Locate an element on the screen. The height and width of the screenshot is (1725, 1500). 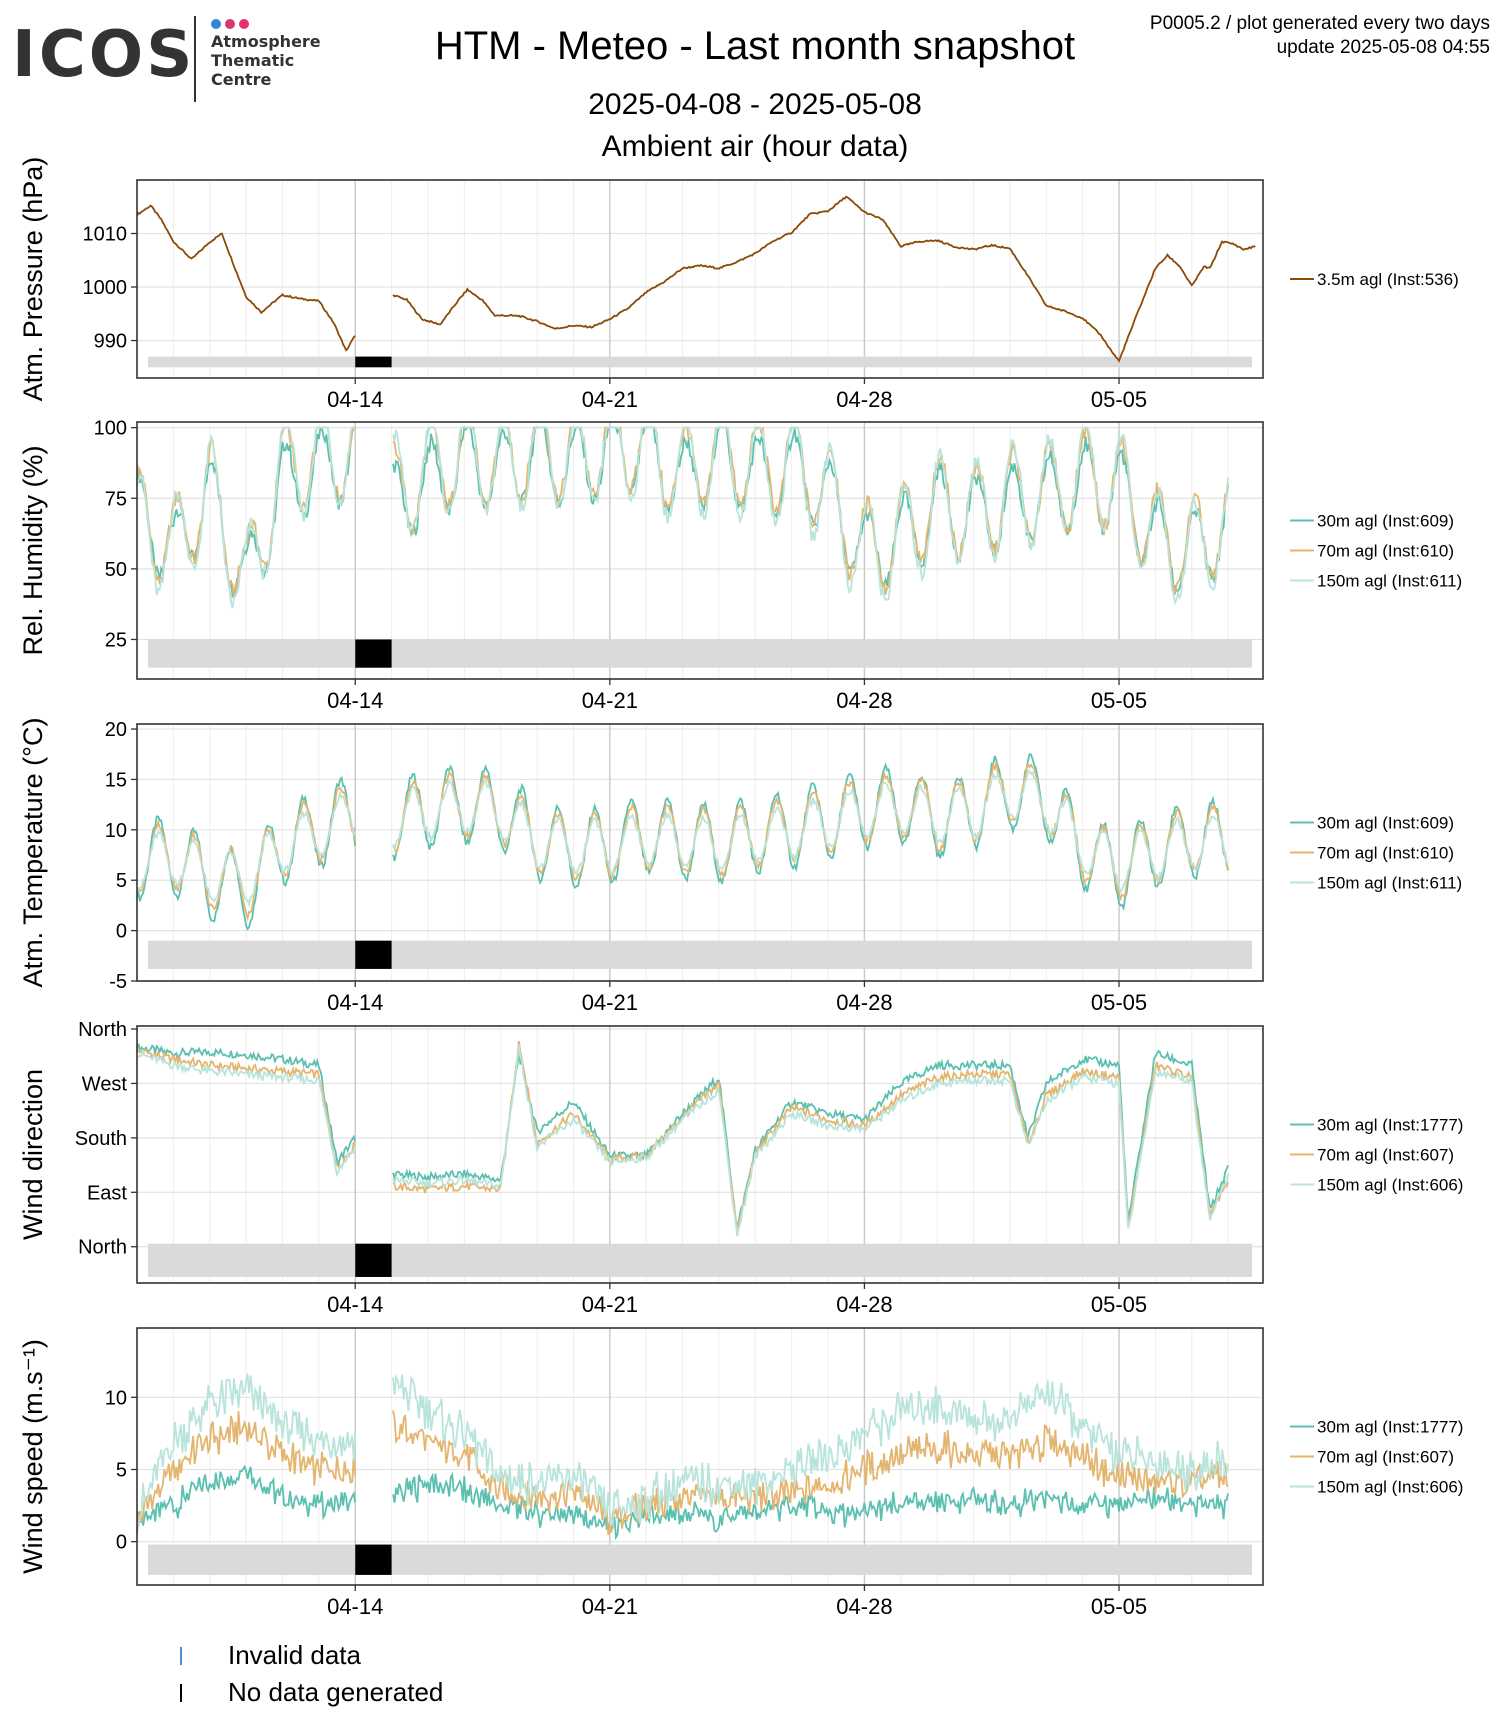
legend-invalid: Invalid data is located at coordinates (270, 1655).